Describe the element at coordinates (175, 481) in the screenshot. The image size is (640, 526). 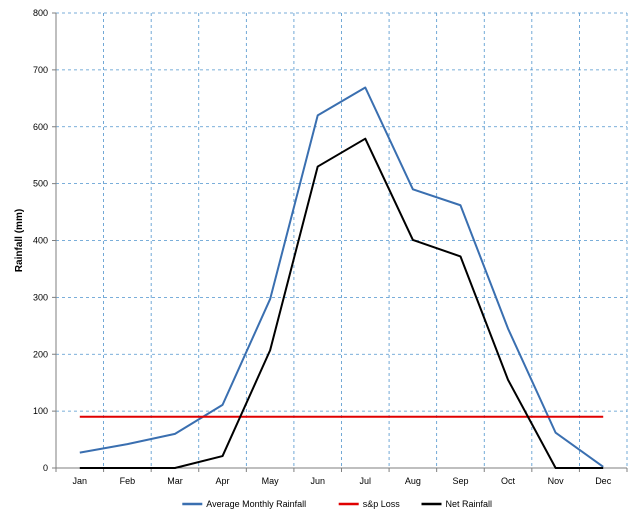
I see `x-tick-label: Mar` at that location.